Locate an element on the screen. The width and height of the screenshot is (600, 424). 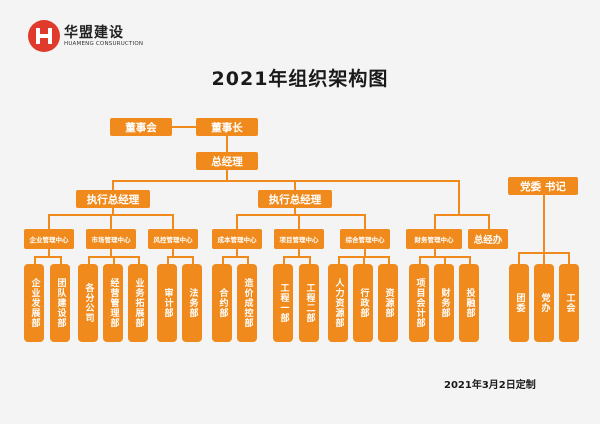
node-dept-audit: 审计部 is located at coordinates (167, 303).